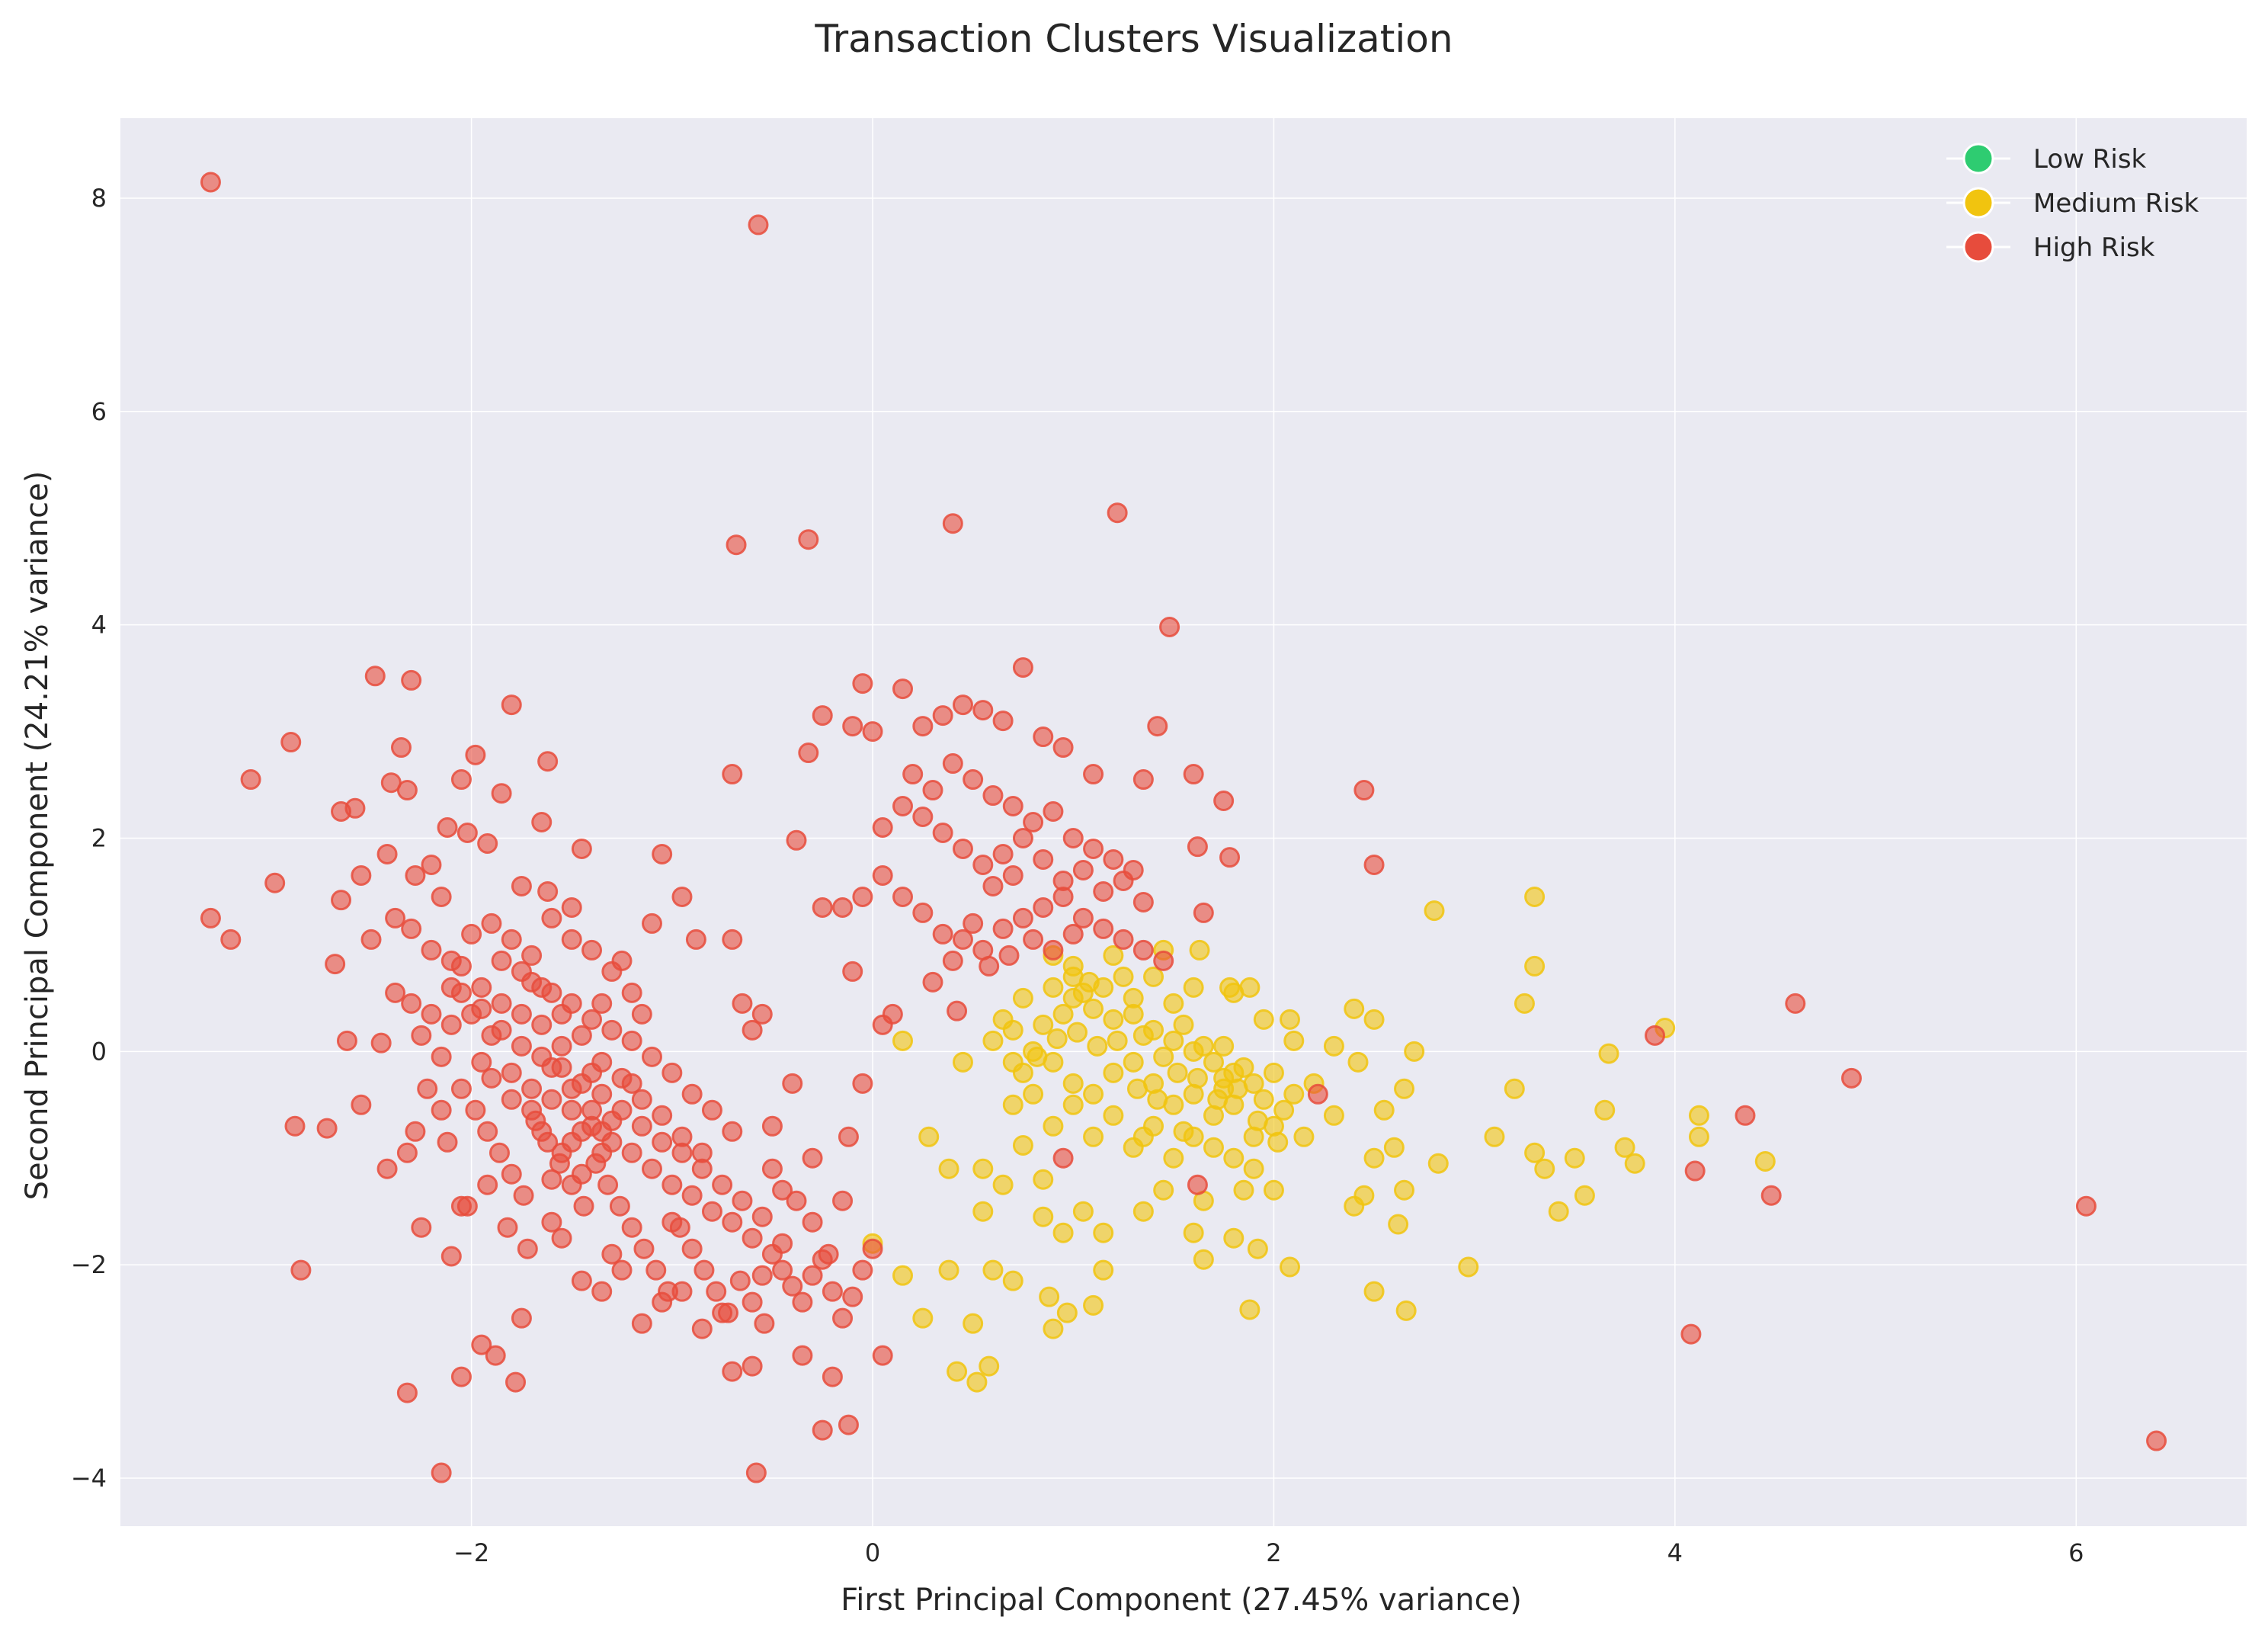  What do you see at coordinates (2072, 203) in the screenshot?
I see `legend: Low Risk Medium Risk High Risk` at bounding box center [2072, 203].